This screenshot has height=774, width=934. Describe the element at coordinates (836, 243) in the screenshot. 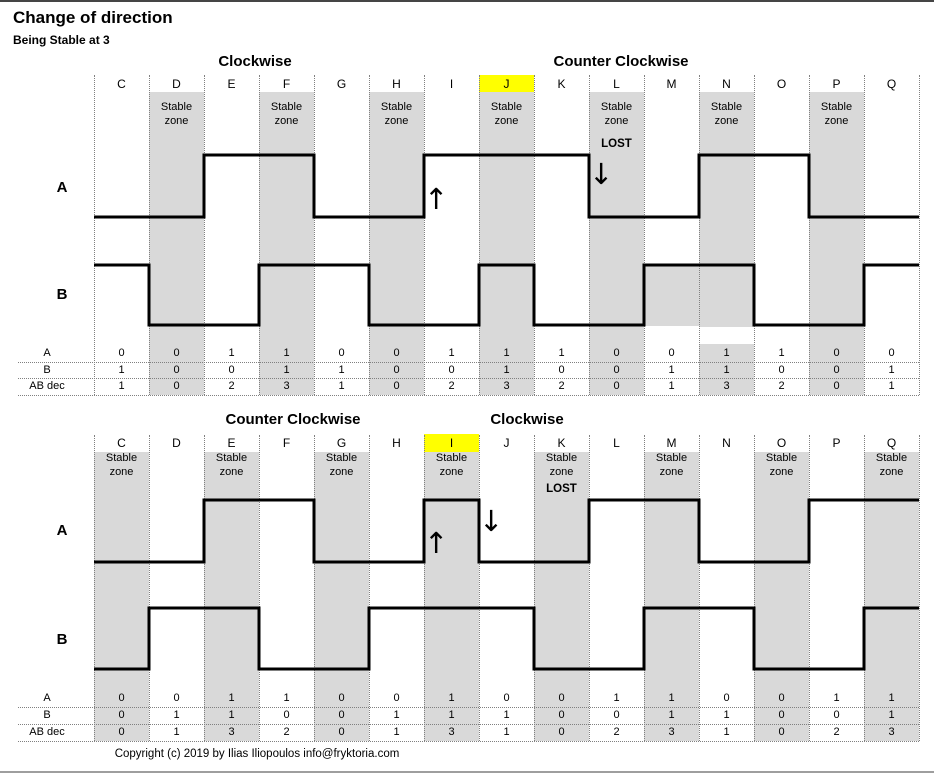

I see `stable-zone-band-P` at that location.